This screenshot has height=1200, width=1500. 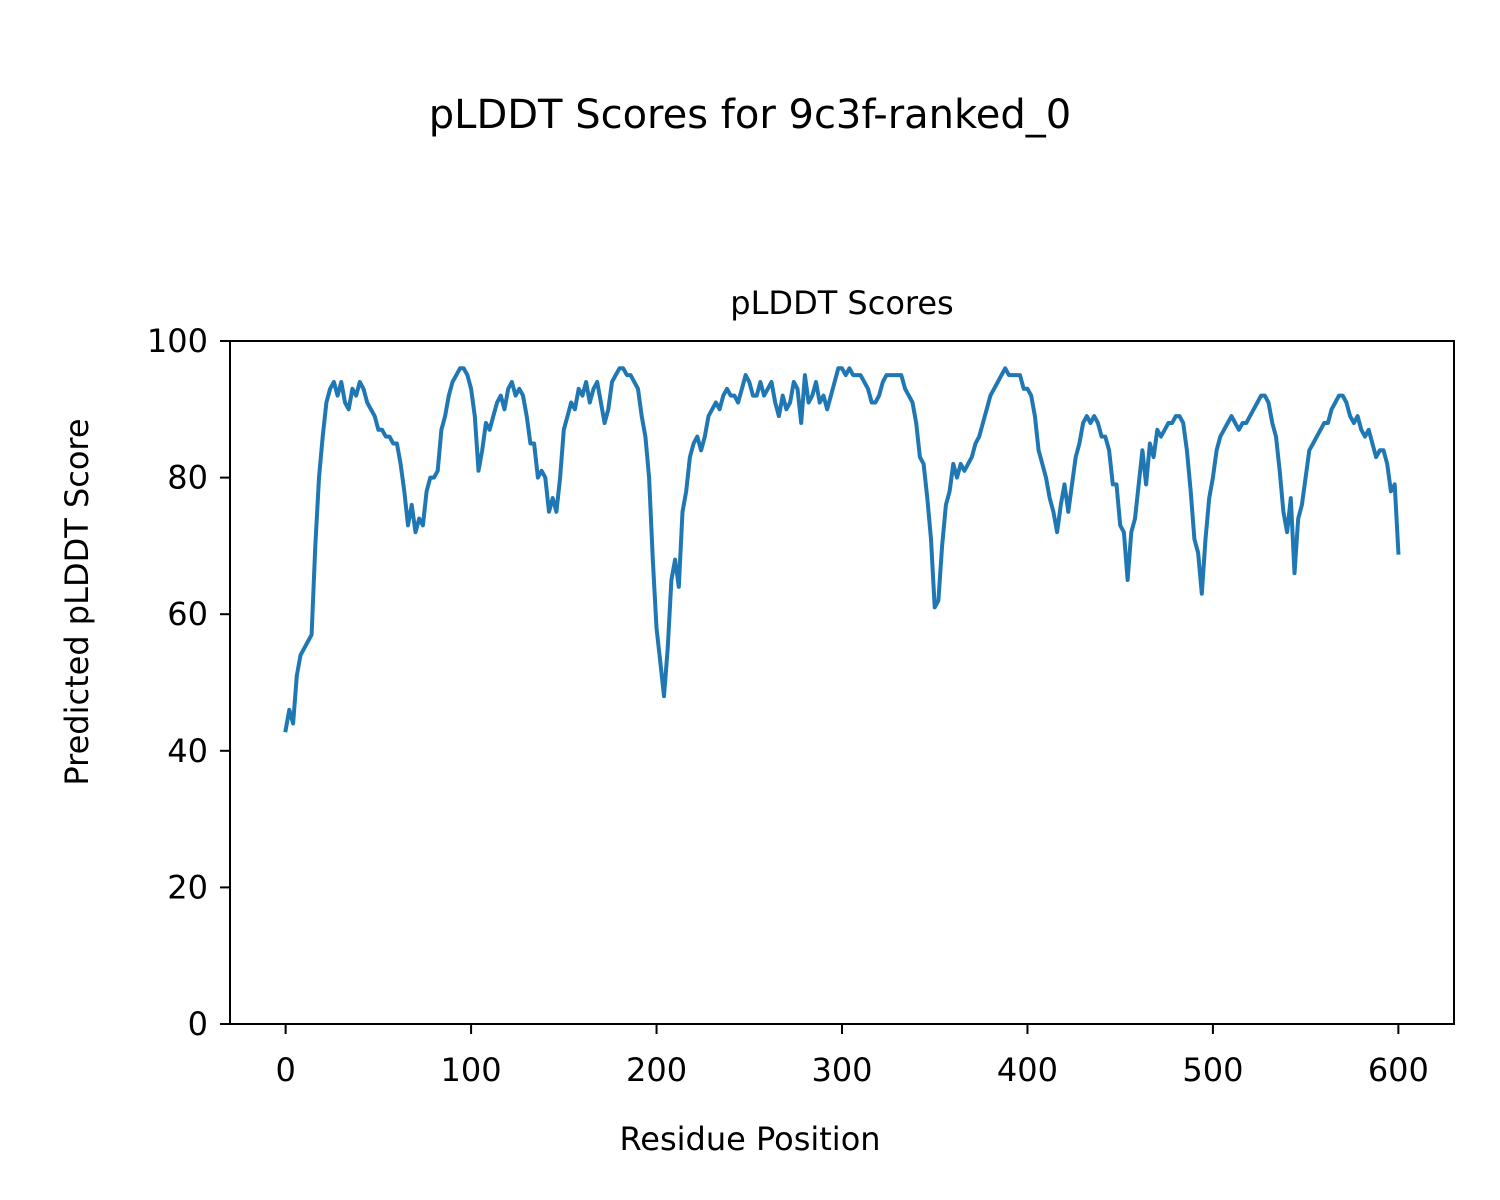 What do you see at coordinates (187, 478) in the screenshot?
I see `y-tick-label: 80` at bounding box center [187, 478].